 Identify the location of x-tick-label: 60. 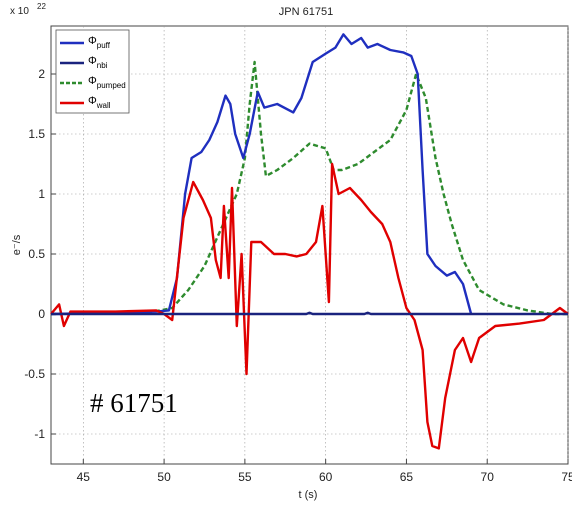
(326, 477).